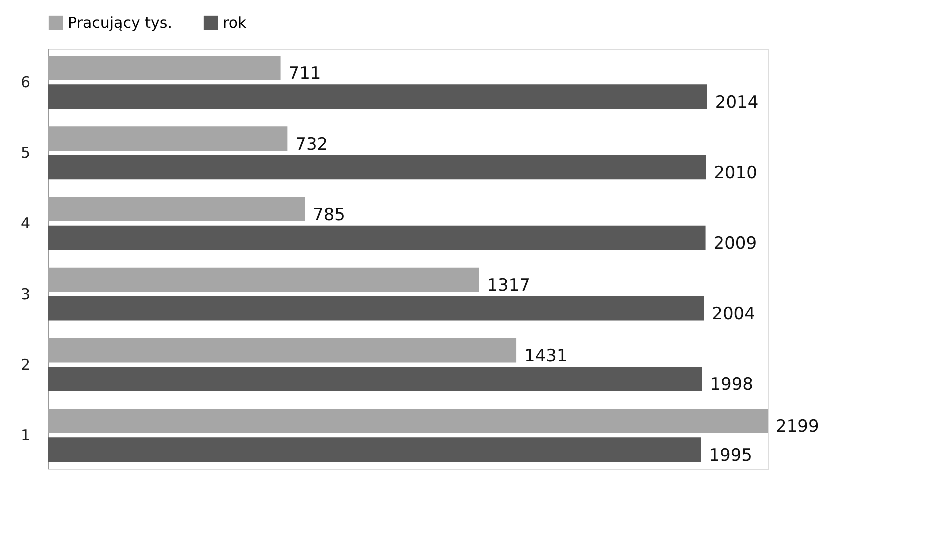  I want to click on data-label: 2010, so click(736, 173).